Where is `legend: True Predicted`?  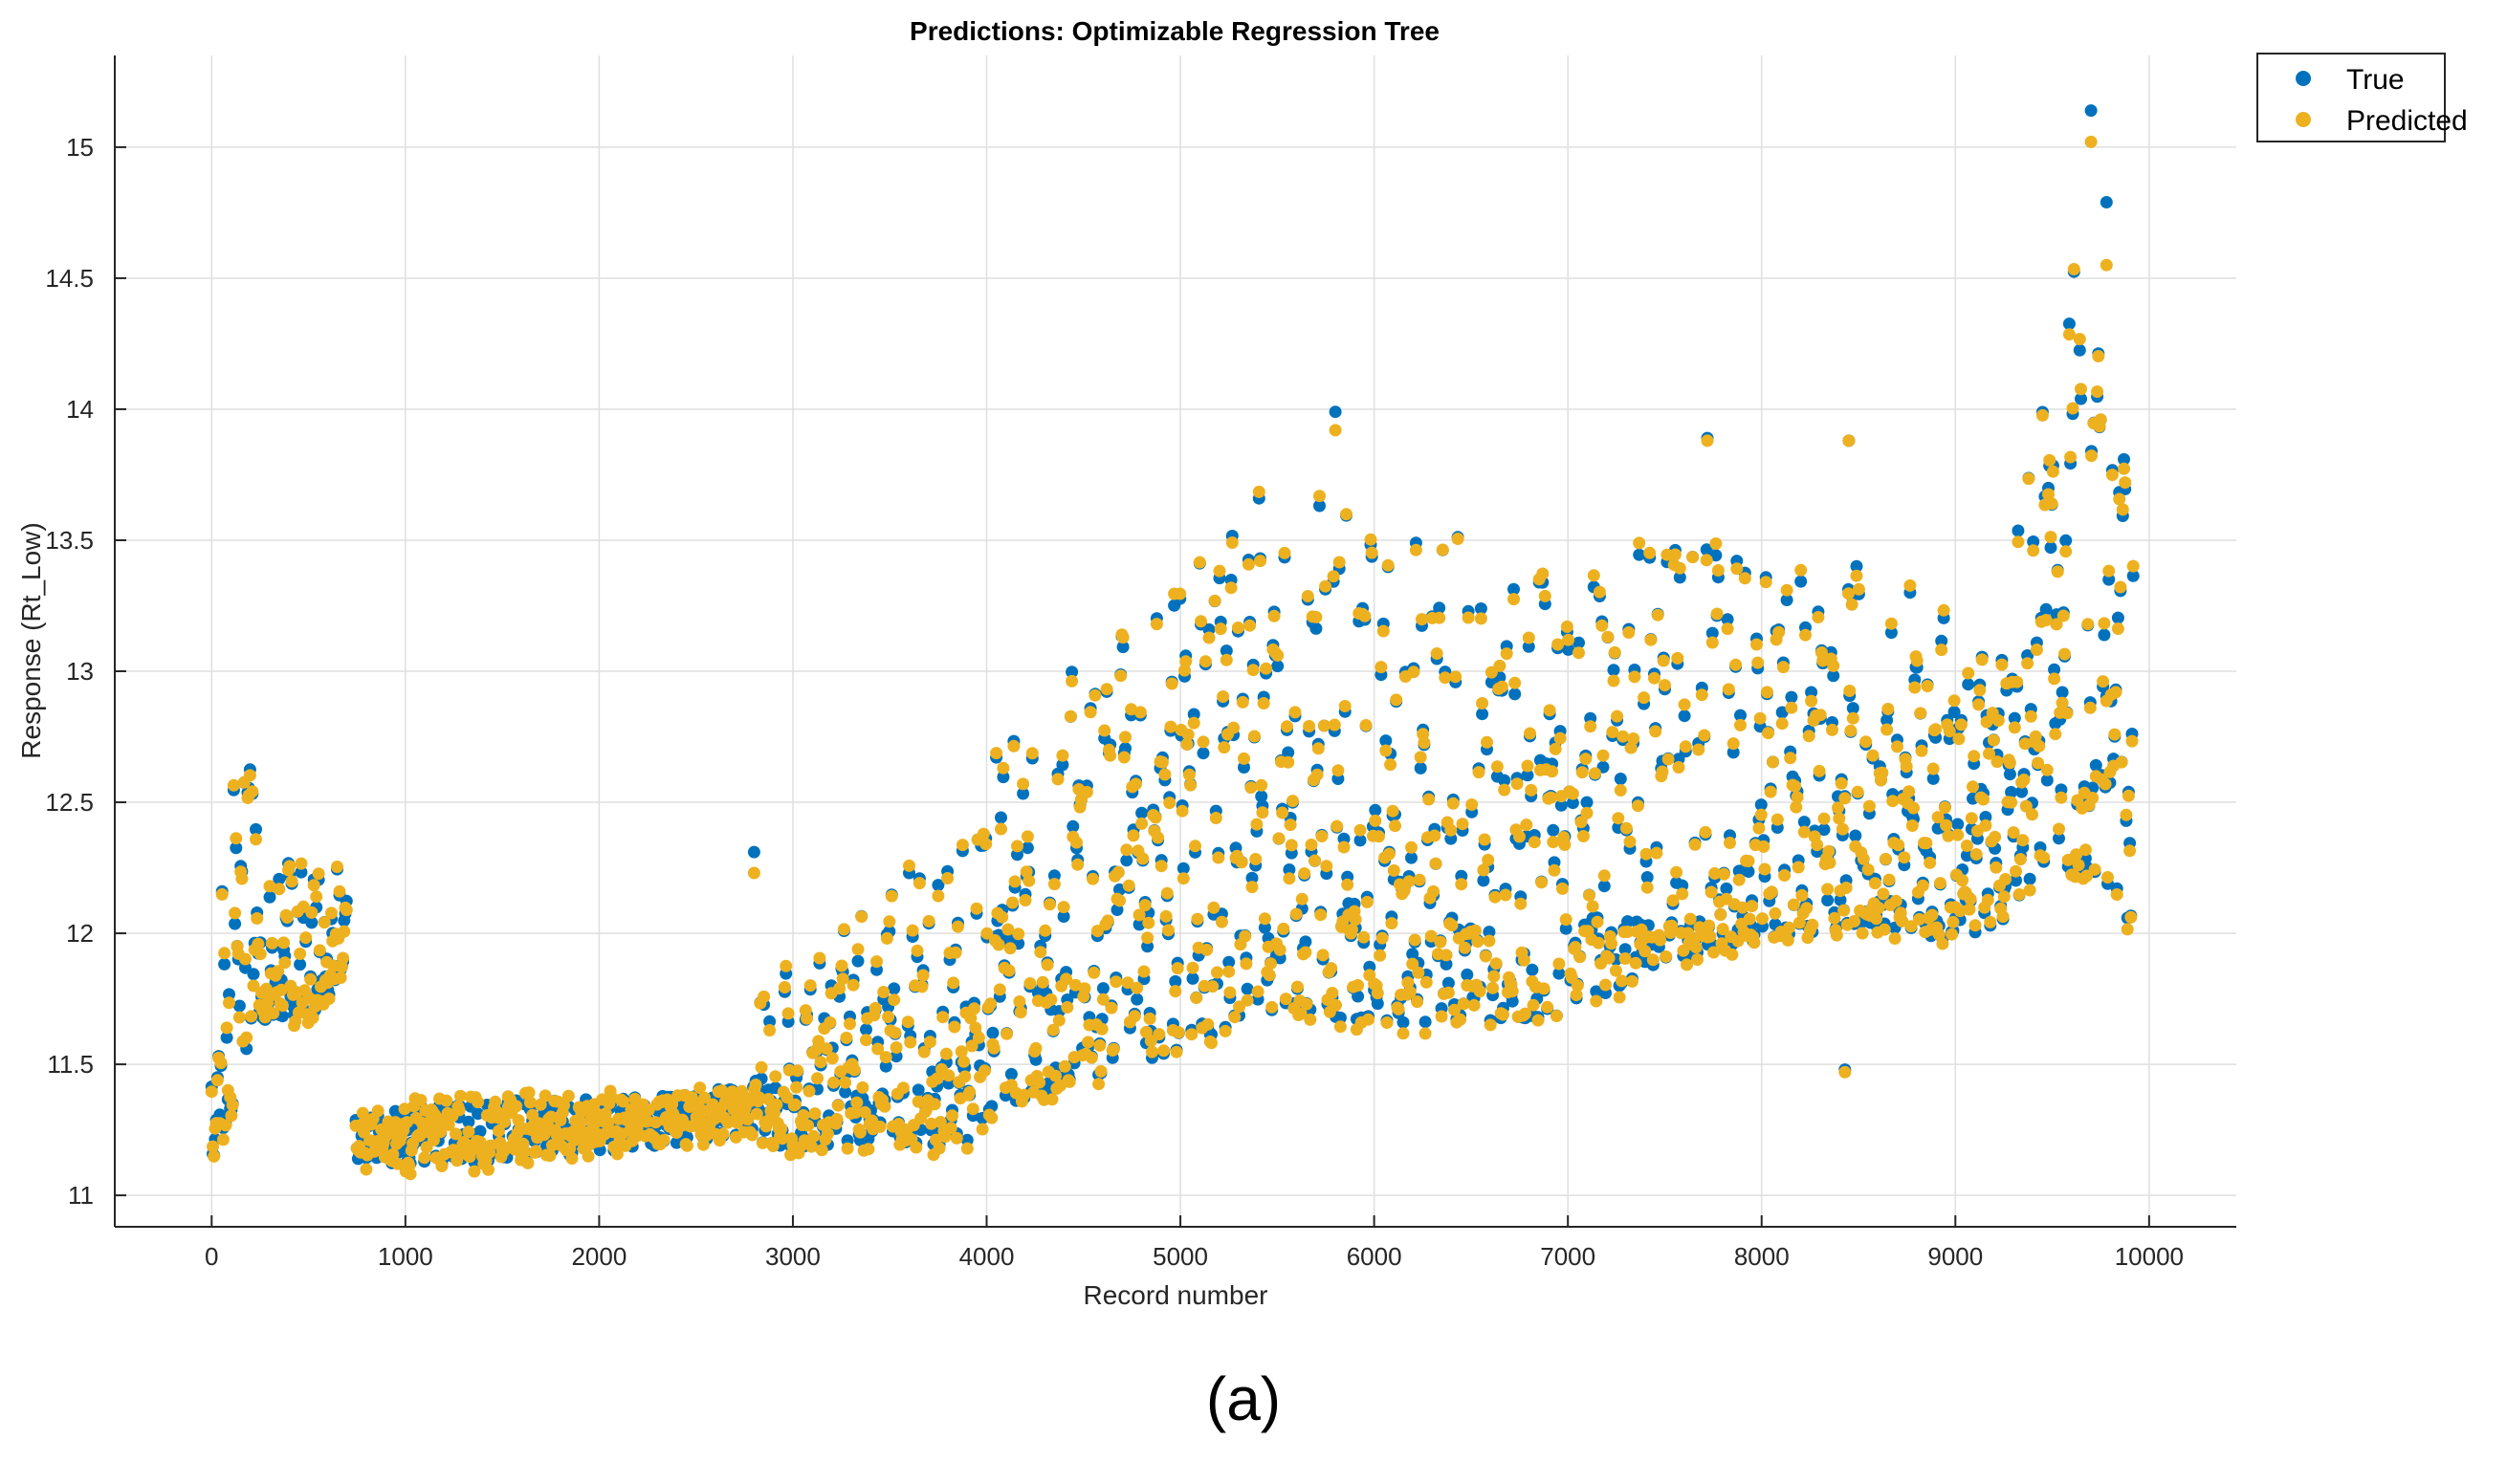 legend: True Predicted is located at coordinates (2362, 98).